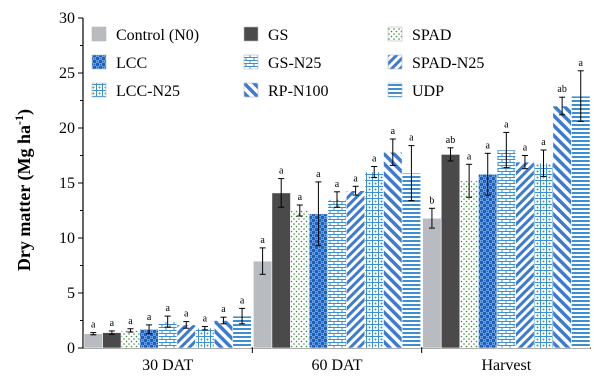 The height and width of the screenshot is (379, 594). I want to click on y-tick-label: 30, so click(67, 18).